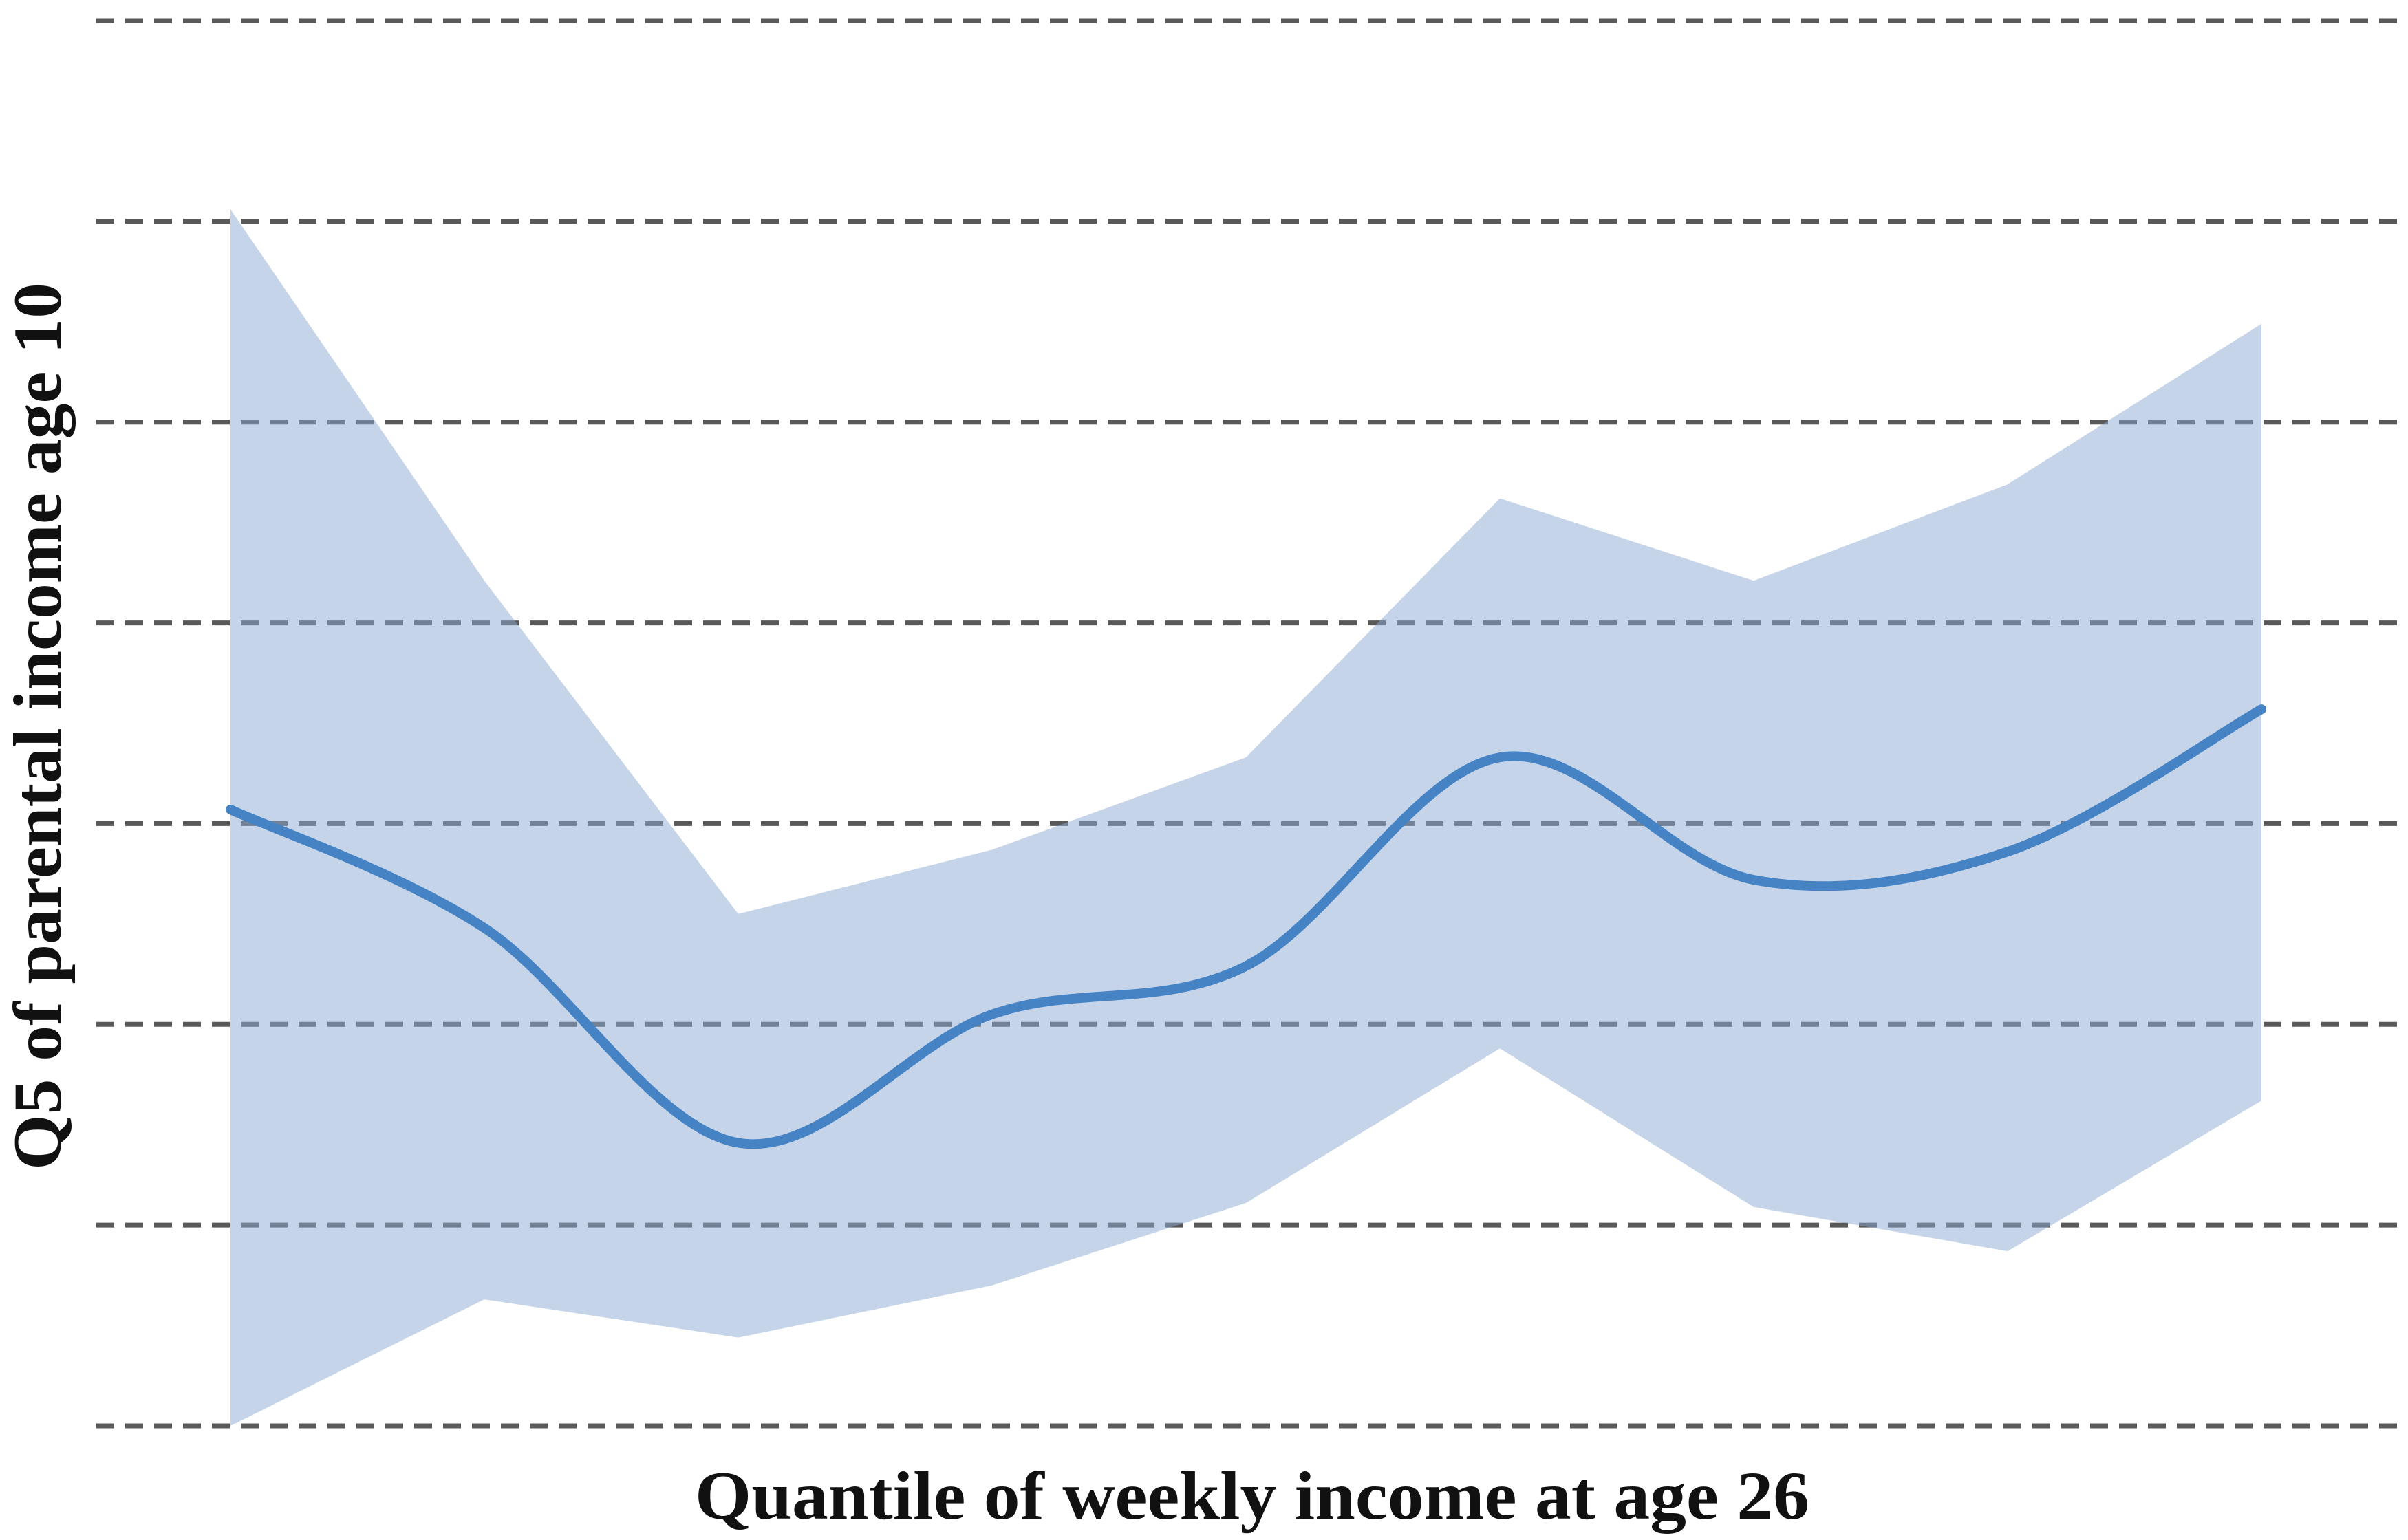 The image size is (2408, 1540). Describe the element at coordinates (38, 726) in the screenshot. I see `y-axis-label: Q5 of parental income age 10` at that location.